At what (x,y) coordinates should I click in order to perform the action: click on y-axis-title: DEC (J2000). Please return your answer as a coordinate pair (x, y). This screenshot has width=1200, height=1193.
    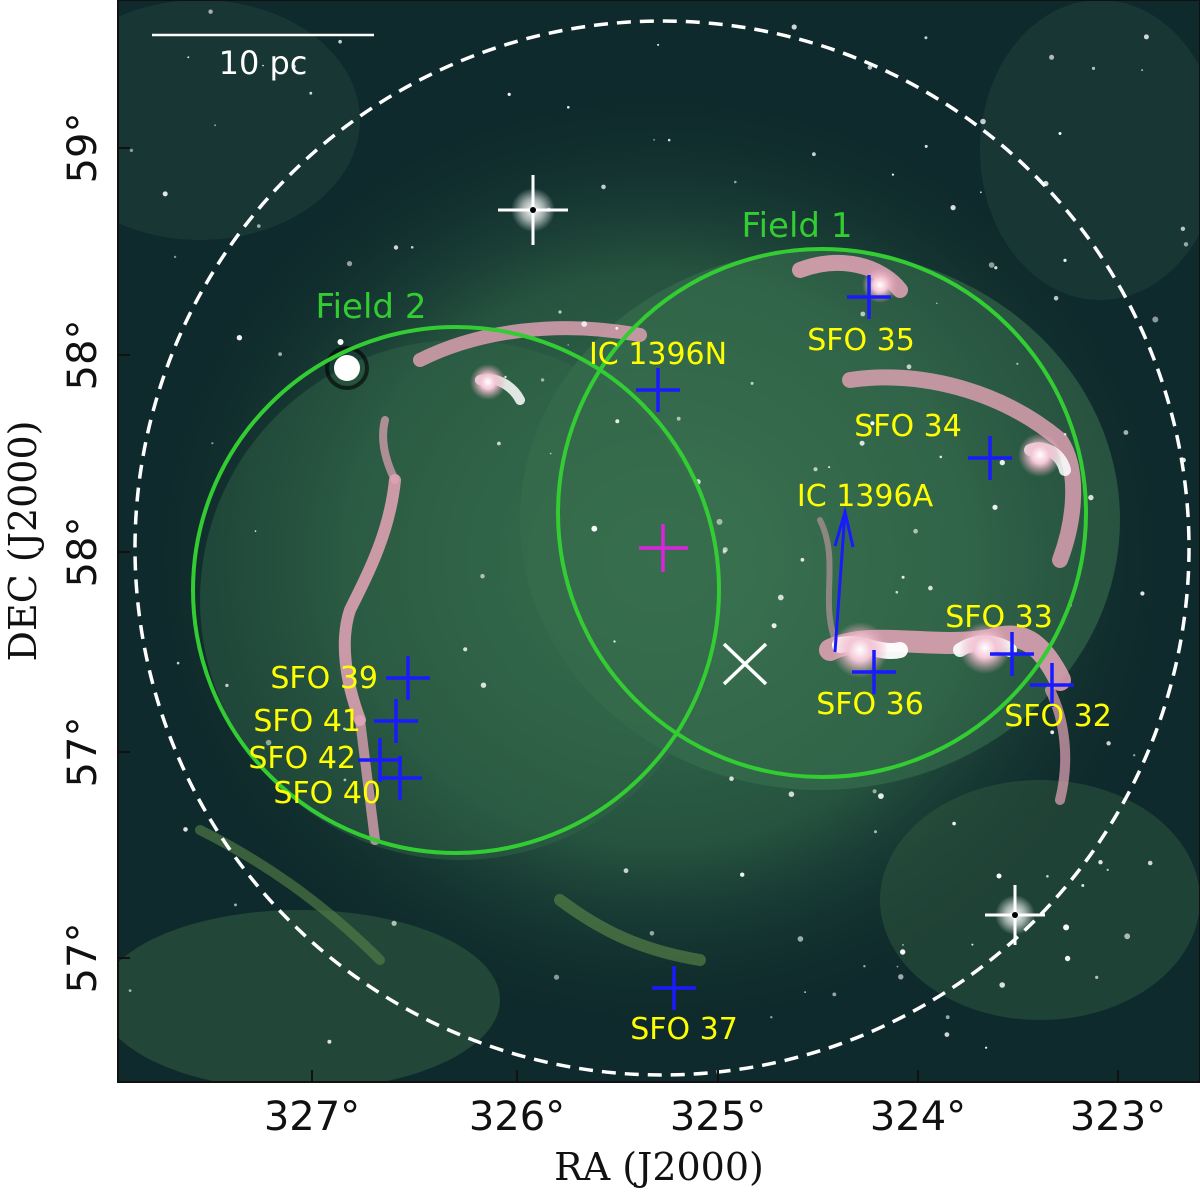
    Looking at the image, I should click on (23, 541).